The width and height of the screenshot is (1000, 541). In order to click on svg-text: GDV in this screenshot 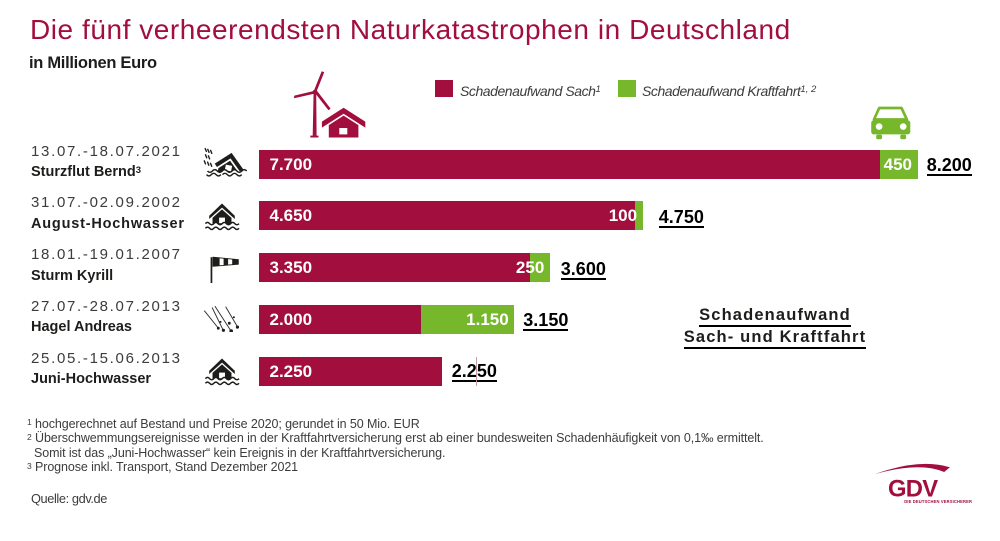, I will do `click(913, 489)`.